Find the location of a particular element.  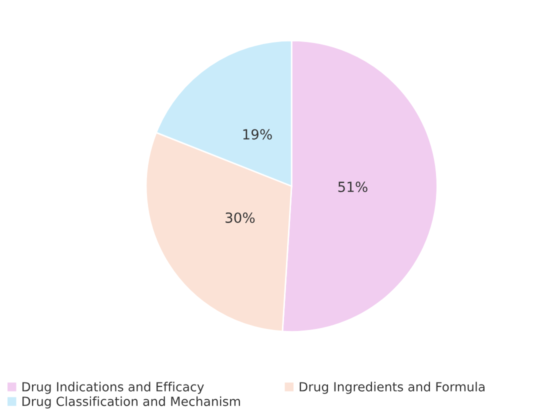

legend-label: Drug Indications and Efficacy is located at coordinates (113, 388).